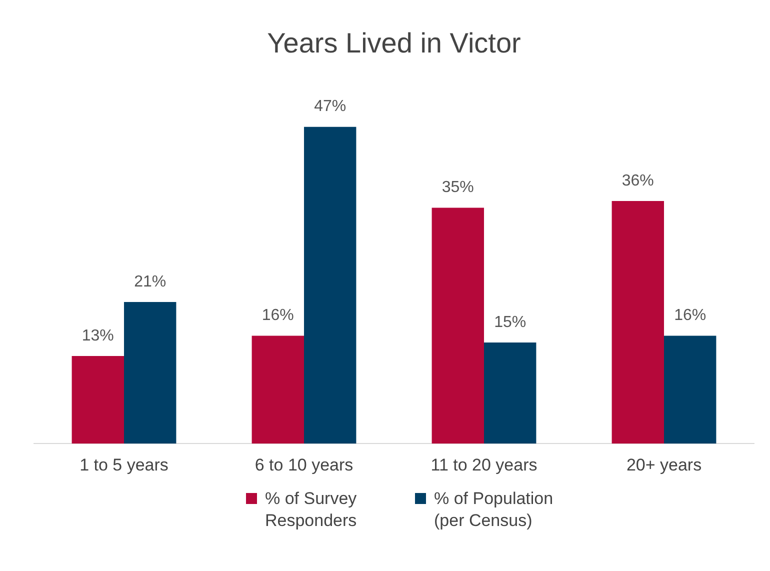 Image resolution: width=770 pixels, height=571 pixels. I want to click on x-tick-label: 11 to 20 years, so click(484, 464).